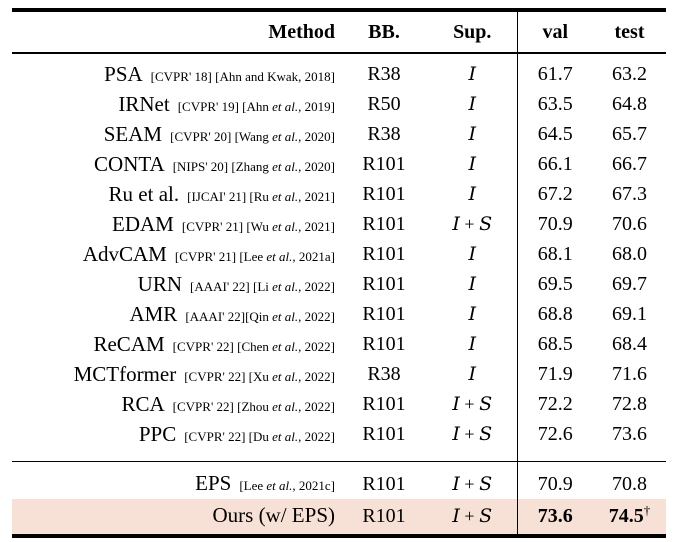 The image size is (678, 542). I want to click on method-cell: PPC [CVPR' 22] [Du et al., 2022], so click(176, 440).